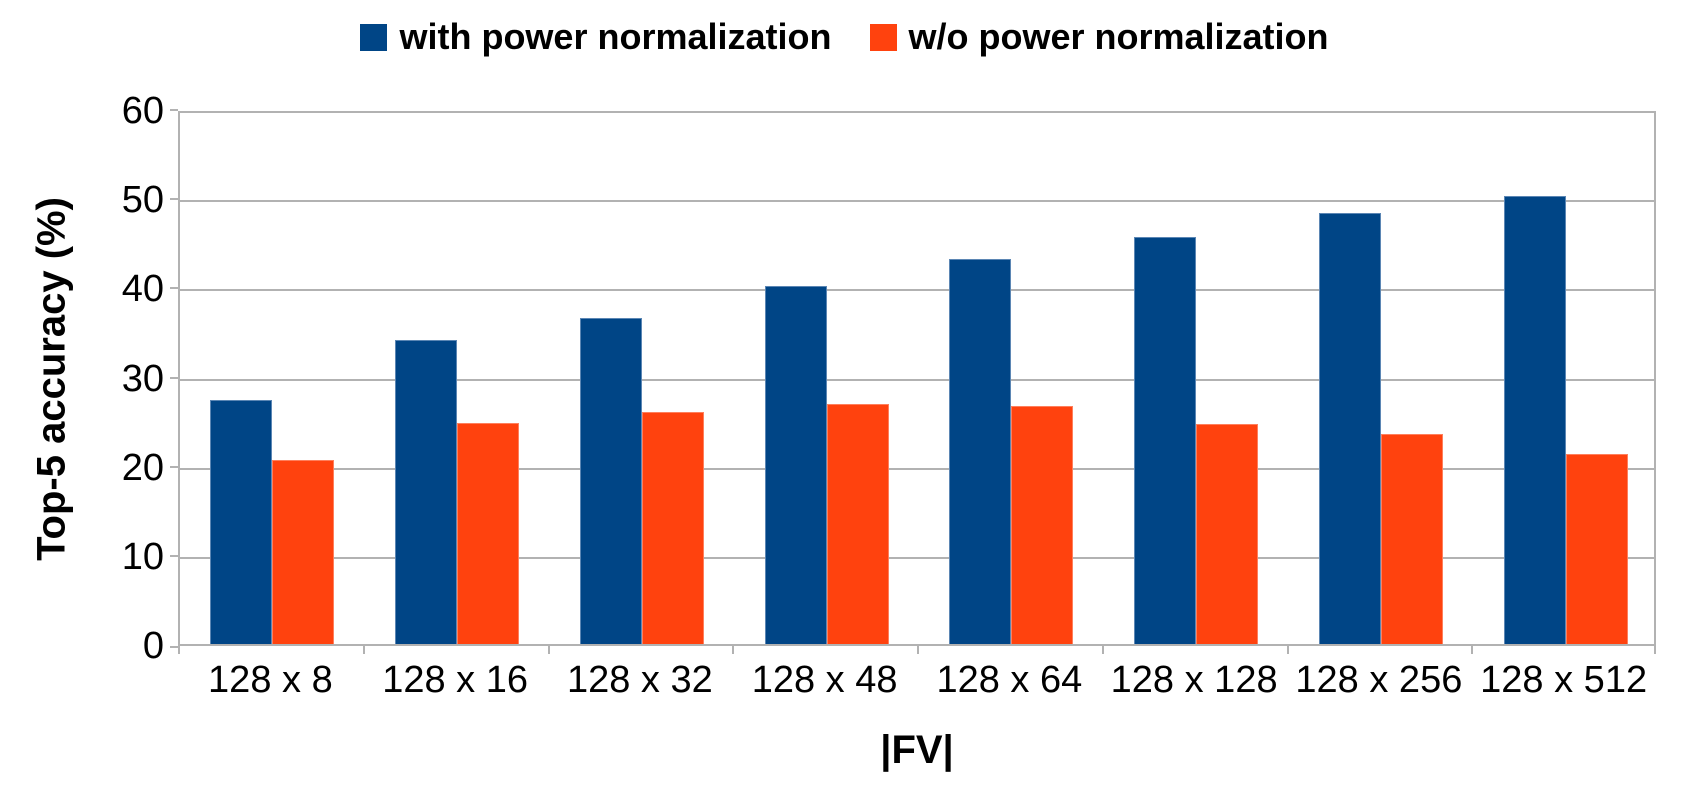 This screenshot has height=805, width=1689. Describe the element at coordinates (142, 200) in the screenshot. I see `y-tick-label: 50` at that location.